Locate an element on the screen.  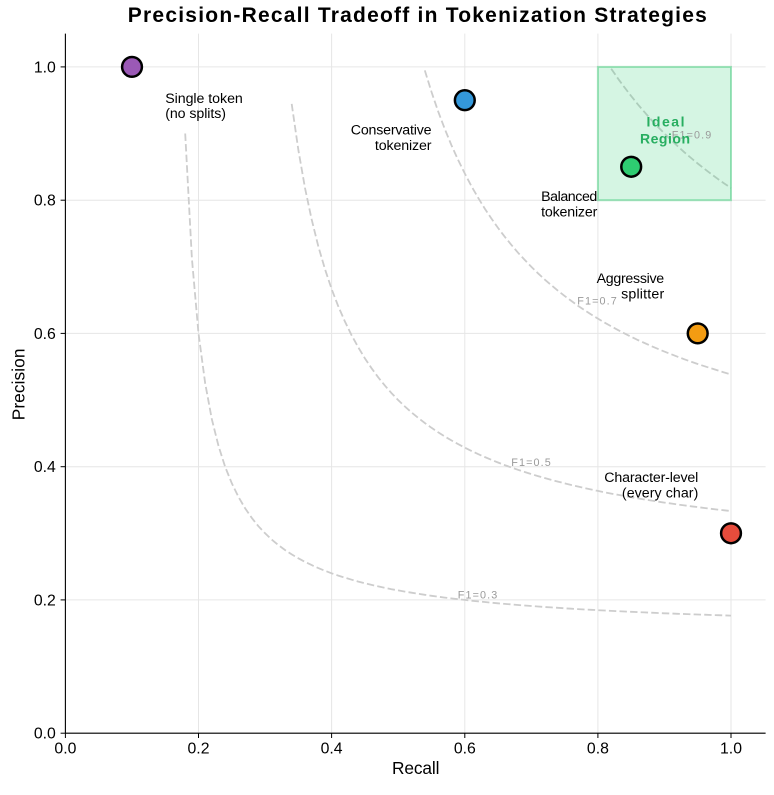
svg-text: Single token is located at coordinates (204, 99).